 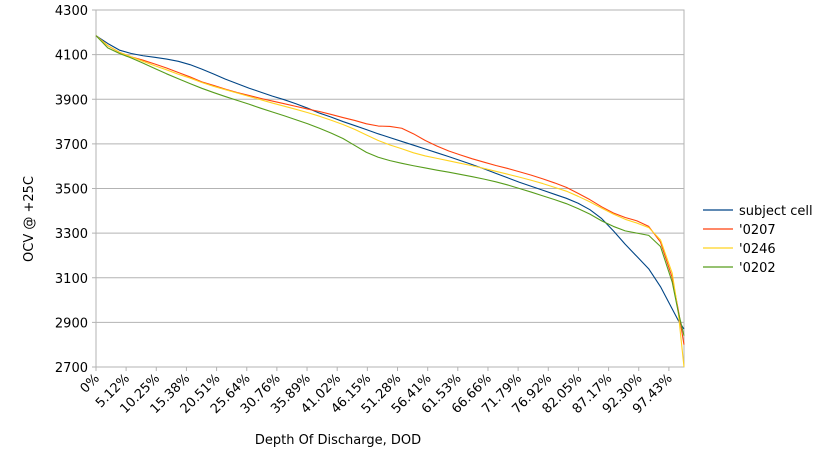 I want to click on y-tick-label: 2700, so click(x=71, y=368).